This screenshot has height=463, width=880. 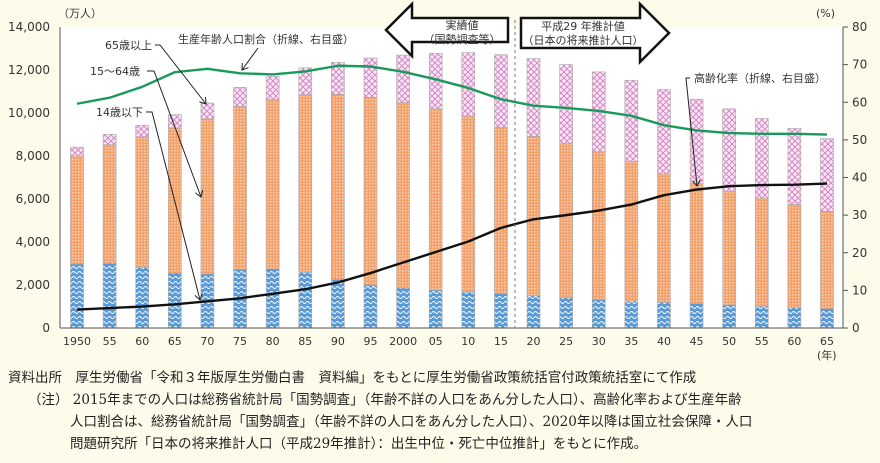 What do you see at coordinates (534, 341) in the screenshot?
I see `x-tick-label: 20` at bounding box center [534, 341].